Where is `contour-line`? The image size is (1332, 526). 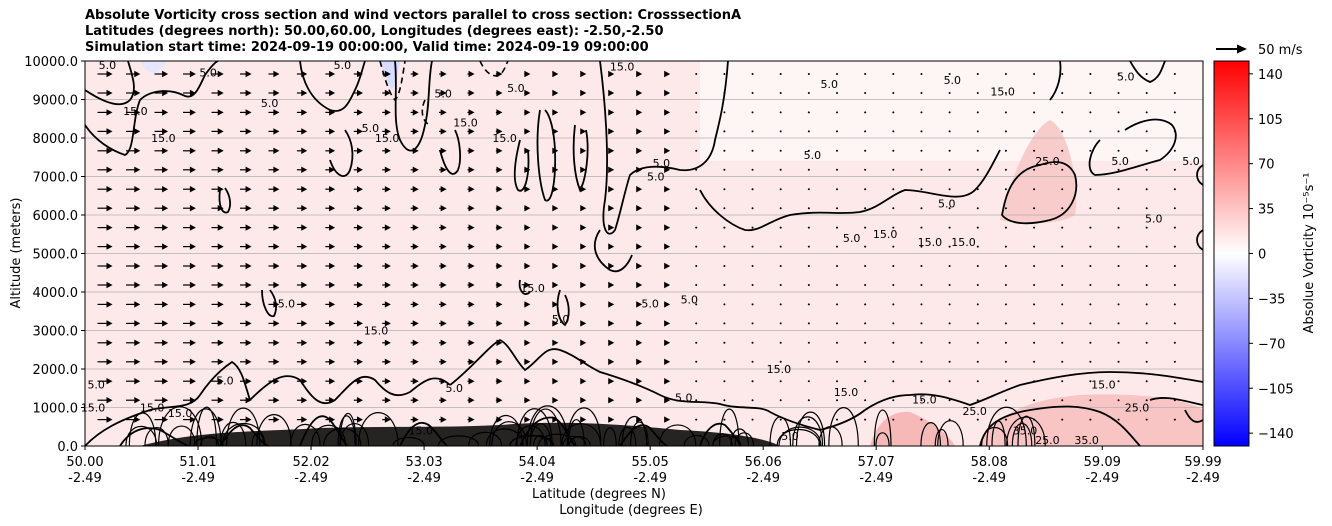
contour-line is located at coordinates (110, 83).